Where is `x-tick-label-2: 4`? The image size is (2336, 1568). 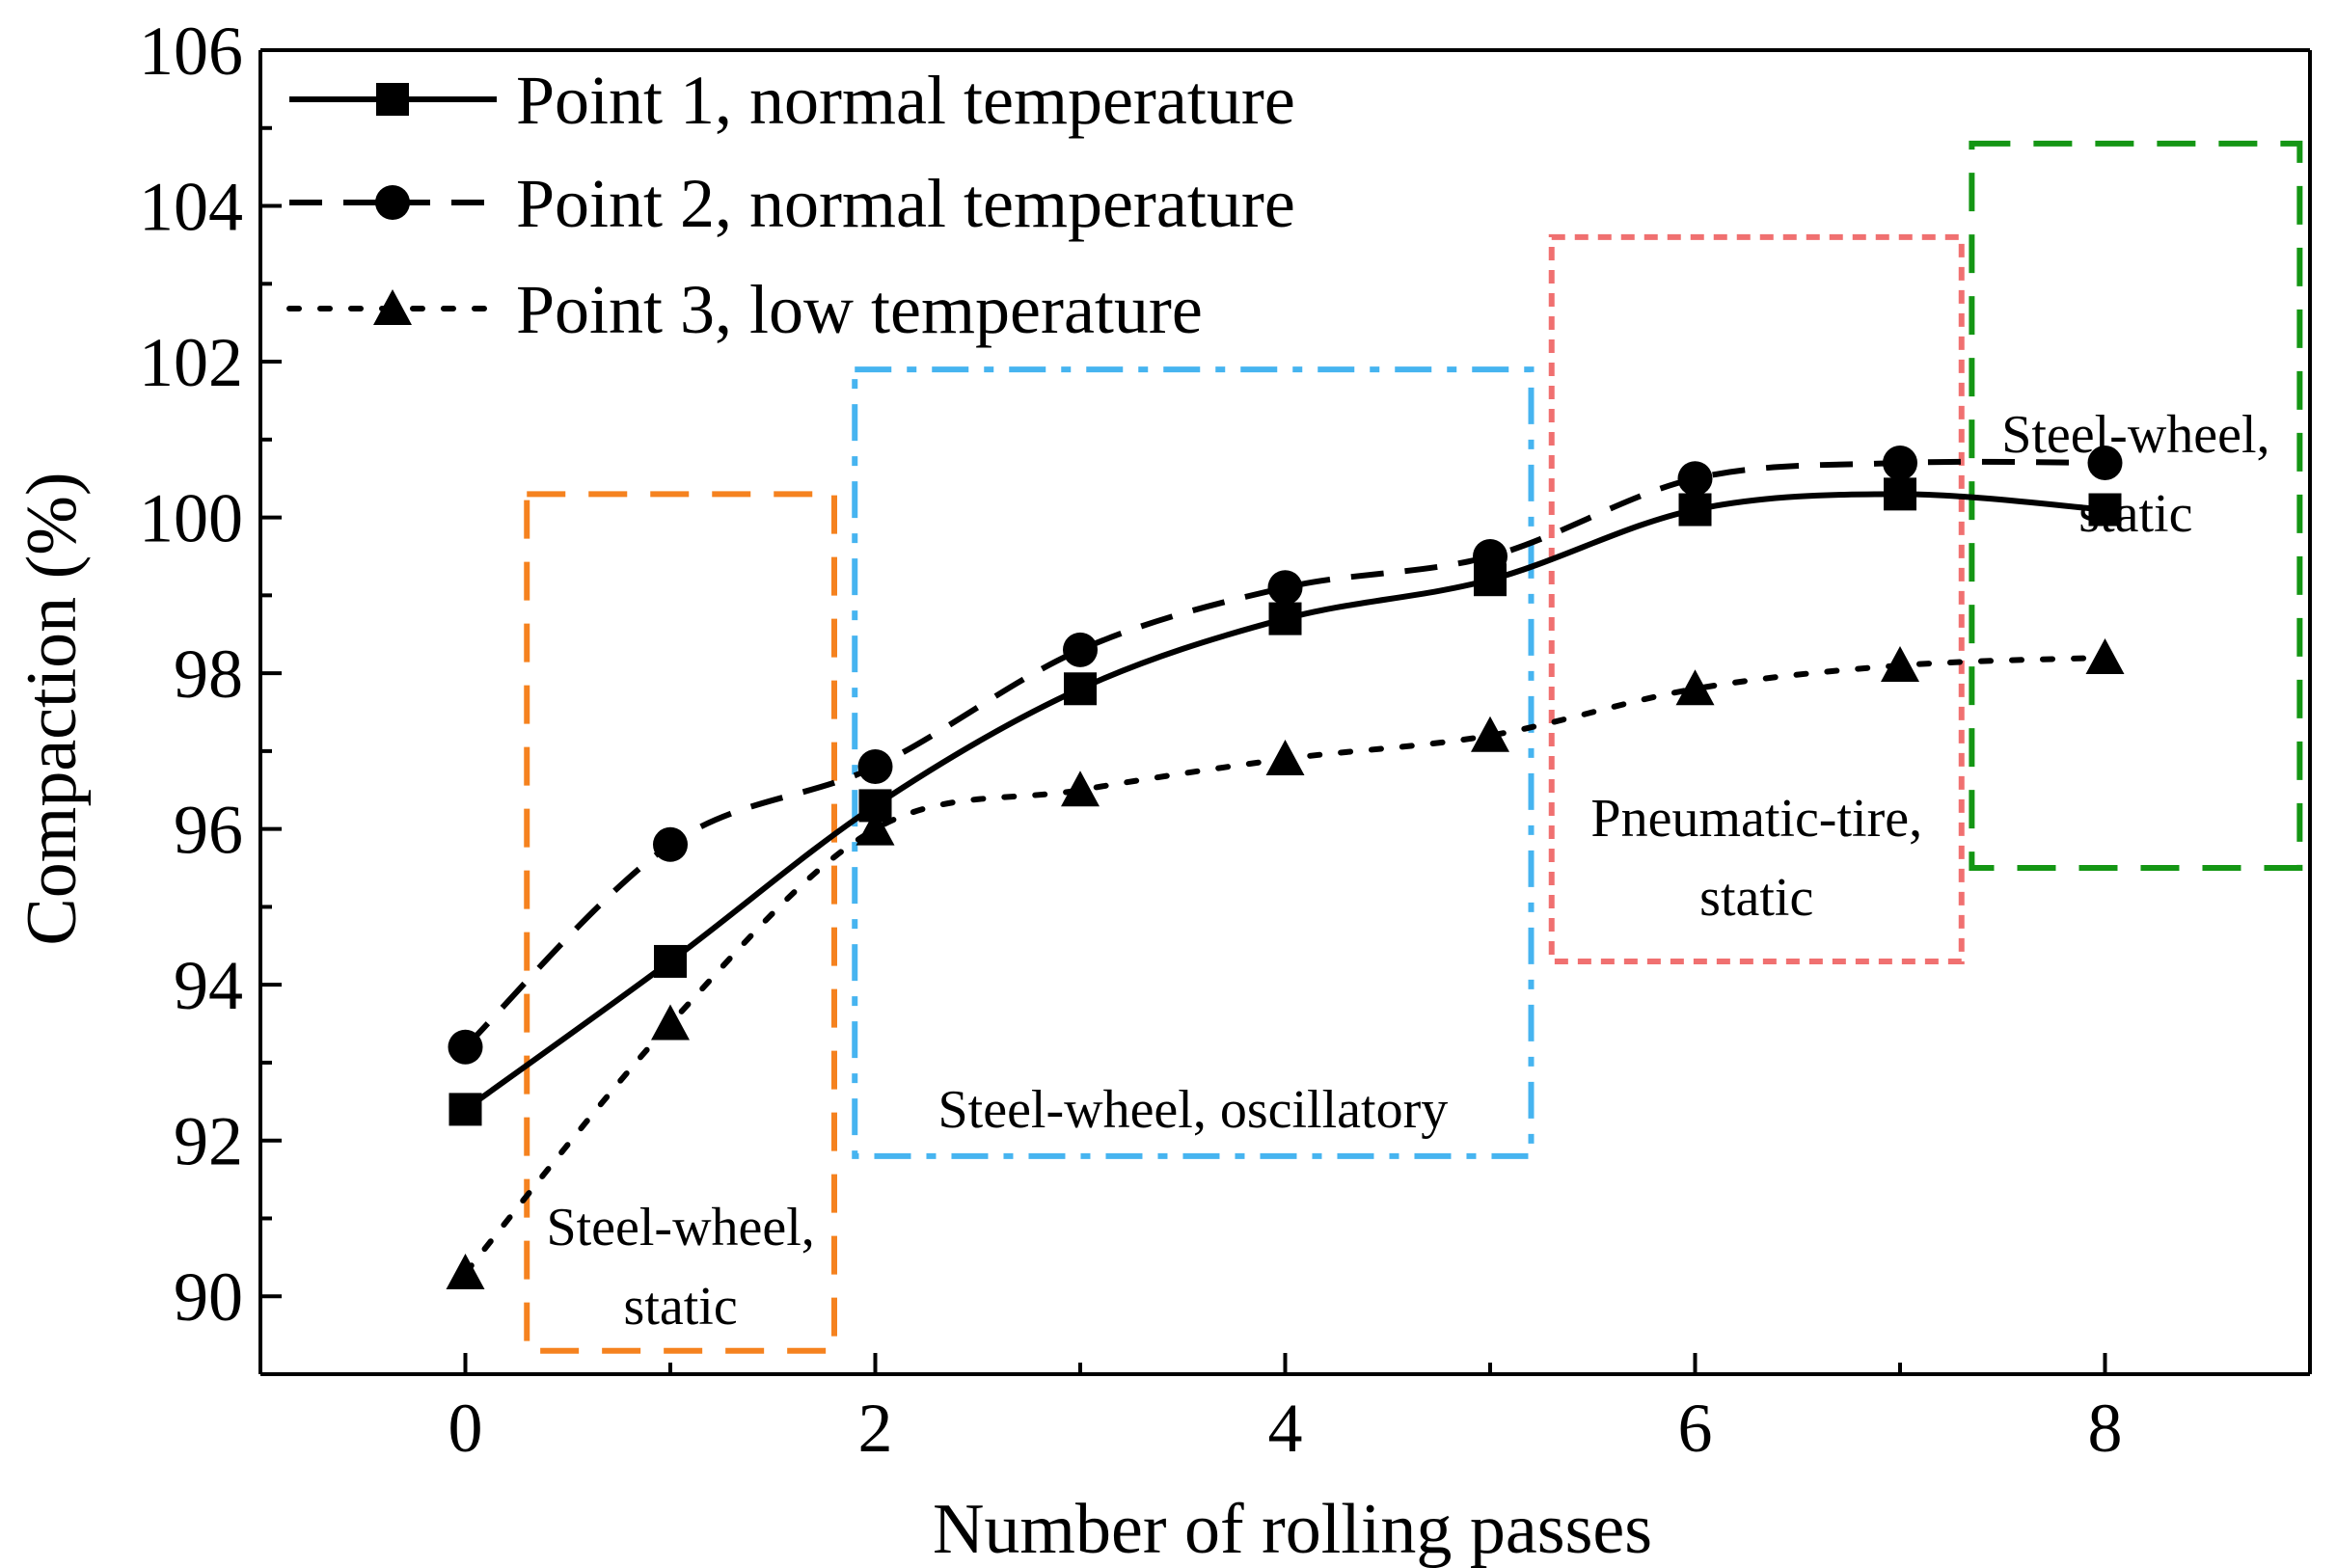
x-tick-label-2: 4 is located at coordinates (1285, 1428).